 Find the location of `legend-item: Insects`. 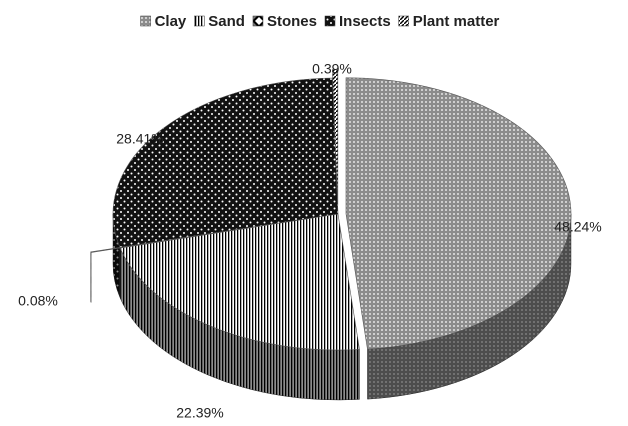

legend-item: Insects is located at coordinates (357, 21).